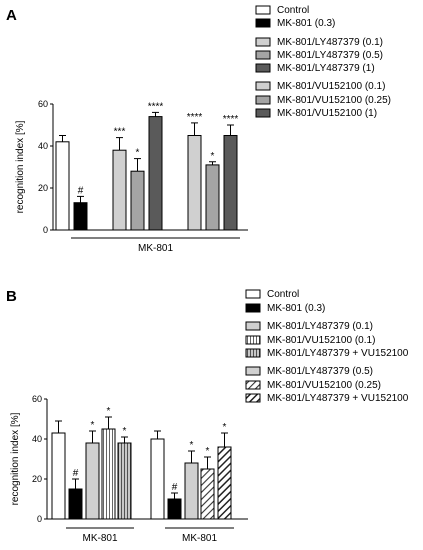 The height and width of the screenshot is (550, 423). What do you see at coordinates (320, 371) in the screenshot?
I see `legend-entry-5: MK-801/LY487379 (0.5)` at bounding box center [320, 371].